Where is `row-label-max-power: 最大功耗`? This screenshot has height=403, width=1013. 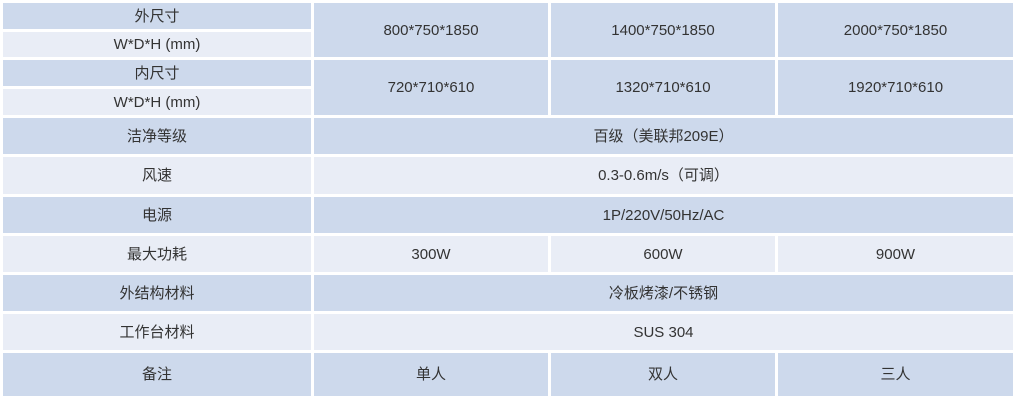
row-label-max-power: 最大功耗 is located at coordinates (157, 254).